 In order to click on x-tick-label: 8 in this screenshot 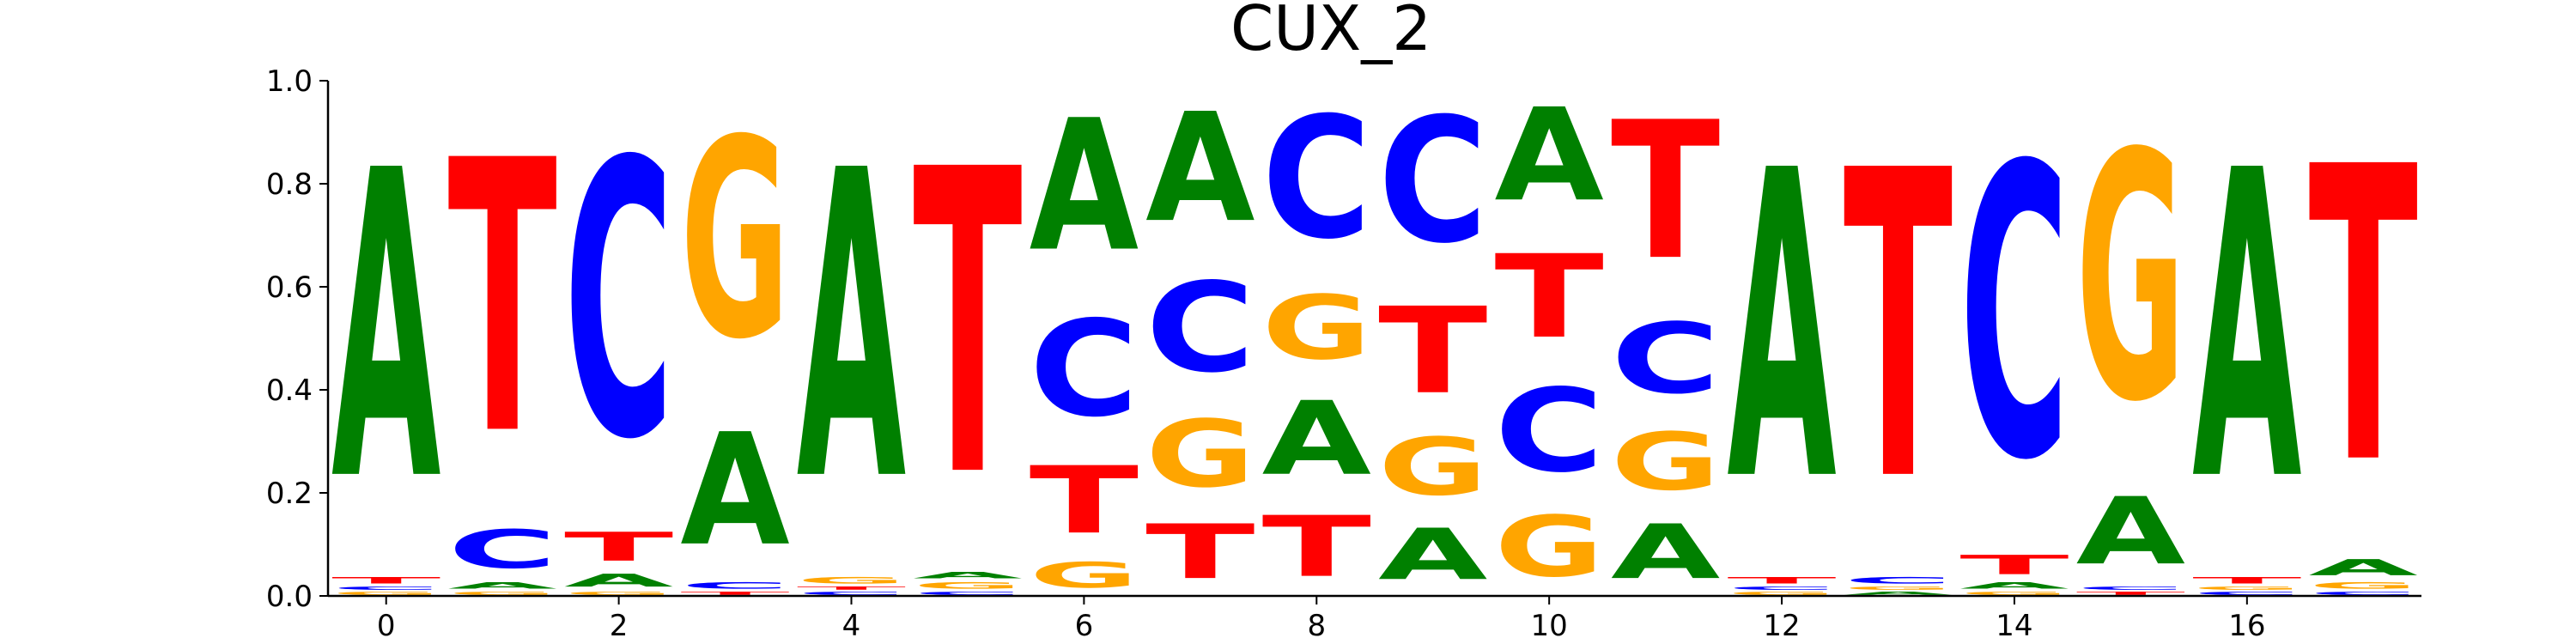, I will do `click(1316, 626)`.